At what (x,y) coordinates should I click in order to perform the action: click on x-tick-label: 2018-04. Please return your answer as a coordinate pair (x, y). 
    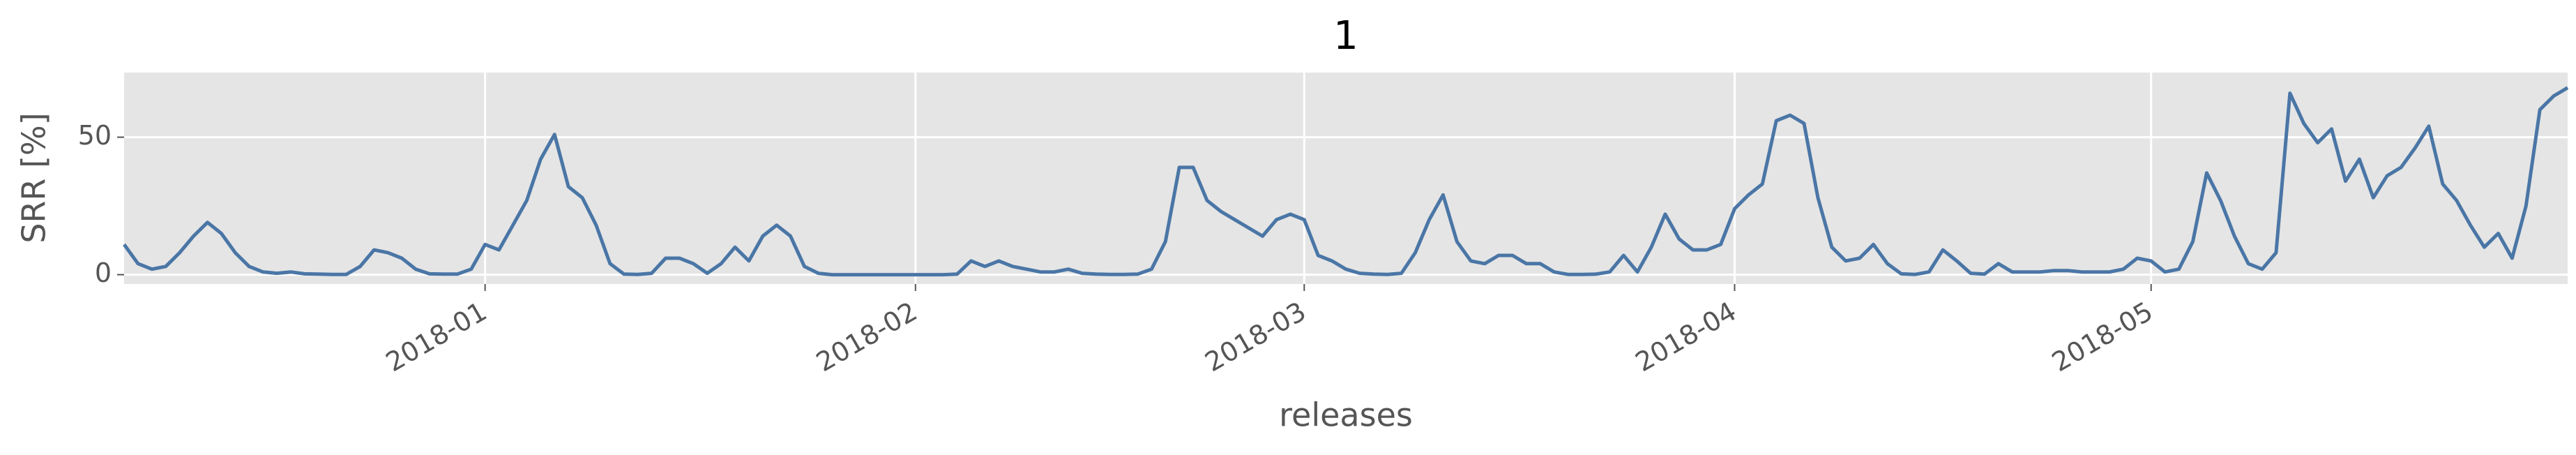
    Looking at the image, I should click on (1686, 337).